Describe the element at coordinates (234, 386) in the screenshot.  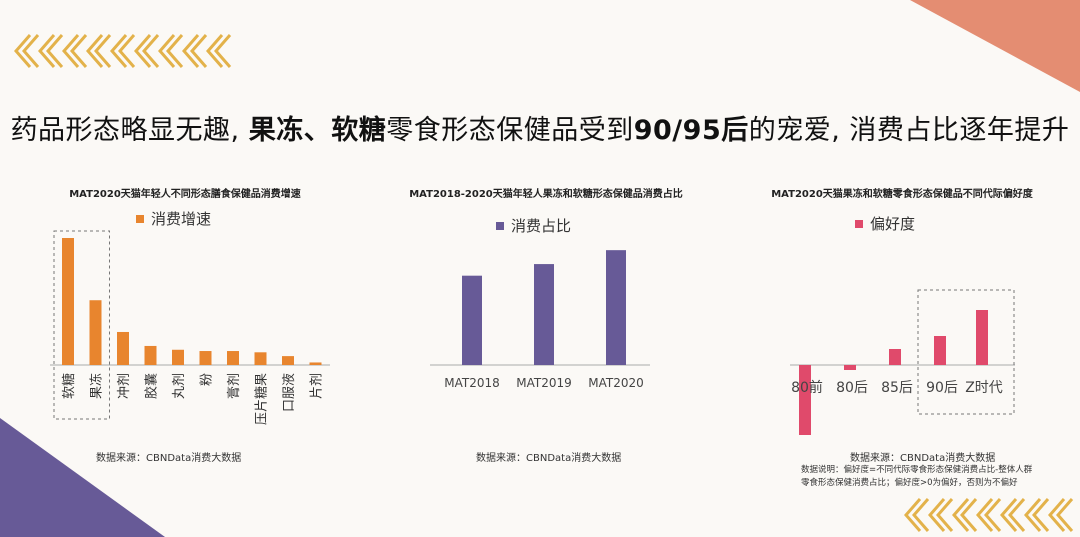
I see `chart1-tick-label: 膏剂` at that location.